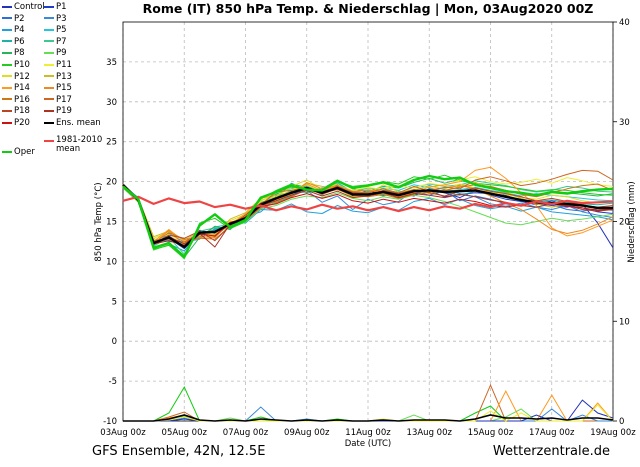 The width and height of the screenshot is (640, 467). Describe the element at coordinates (430, 433) in the screenshot. I see `x-tick-label: 13Aug 00z` at that location.